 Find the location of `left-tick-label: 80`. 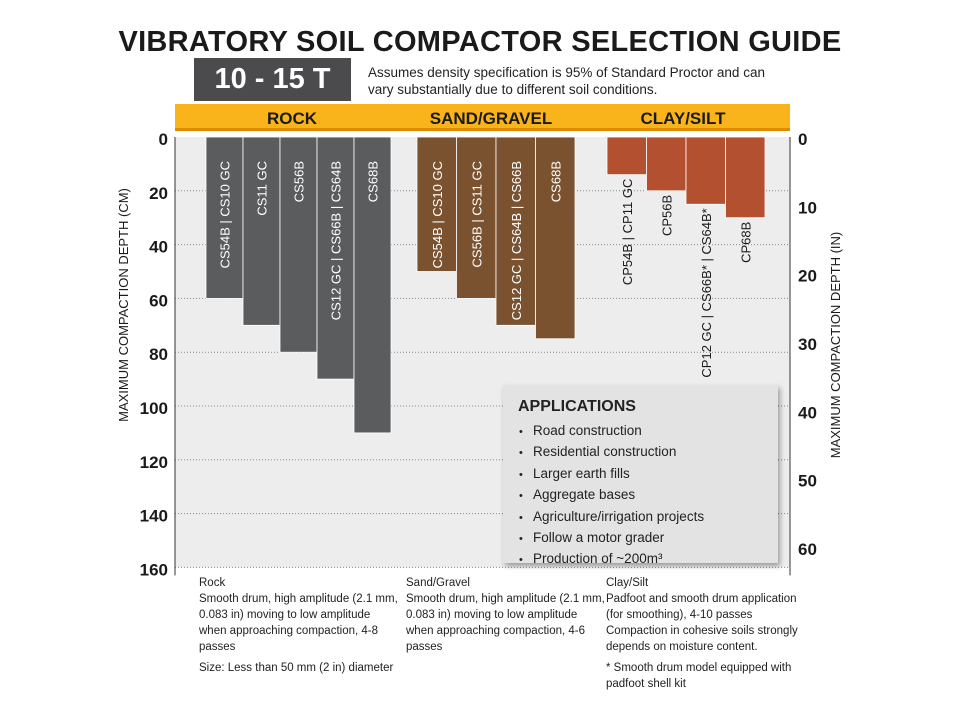

left-tick-label: 80 is located at coordinates (158, 354).